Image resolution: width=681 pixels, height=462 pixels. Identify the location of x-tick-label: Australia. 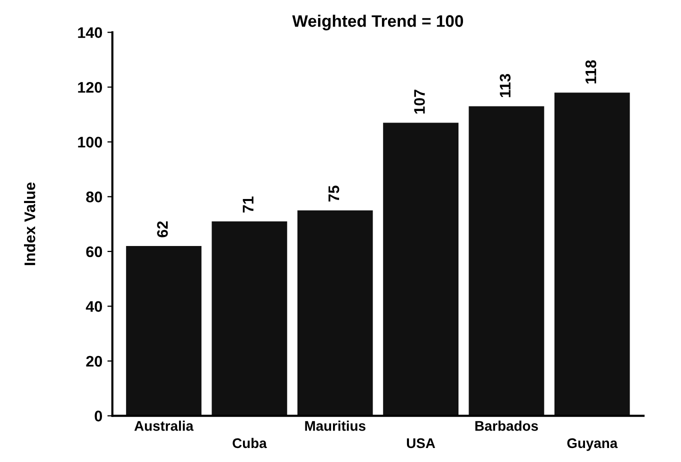
(164, 425).